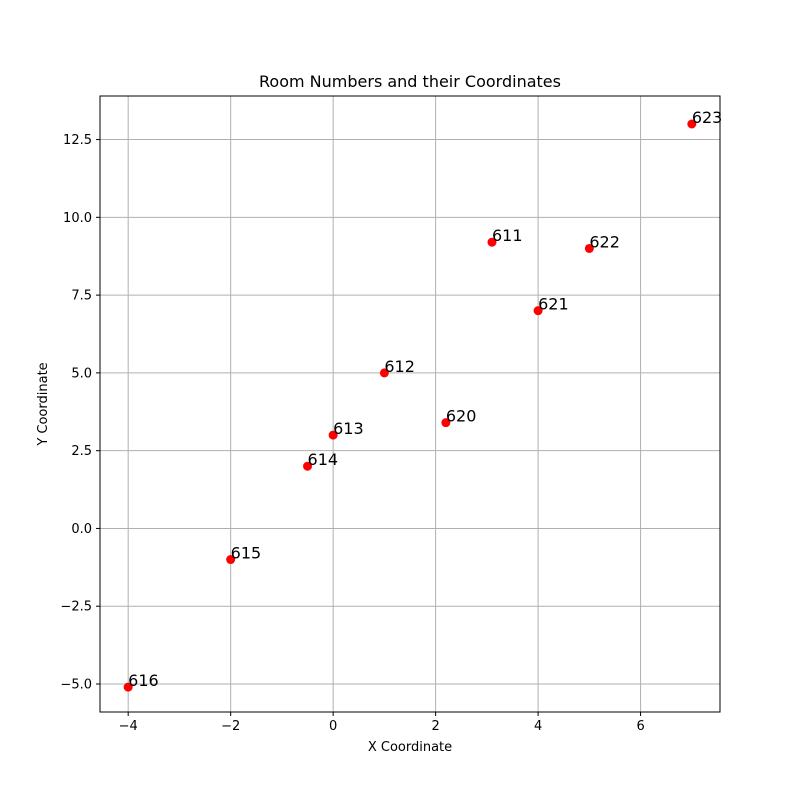 This screenshot has width=800, height=804. I want to click on x-tick-label: 6, so click(640, 726).